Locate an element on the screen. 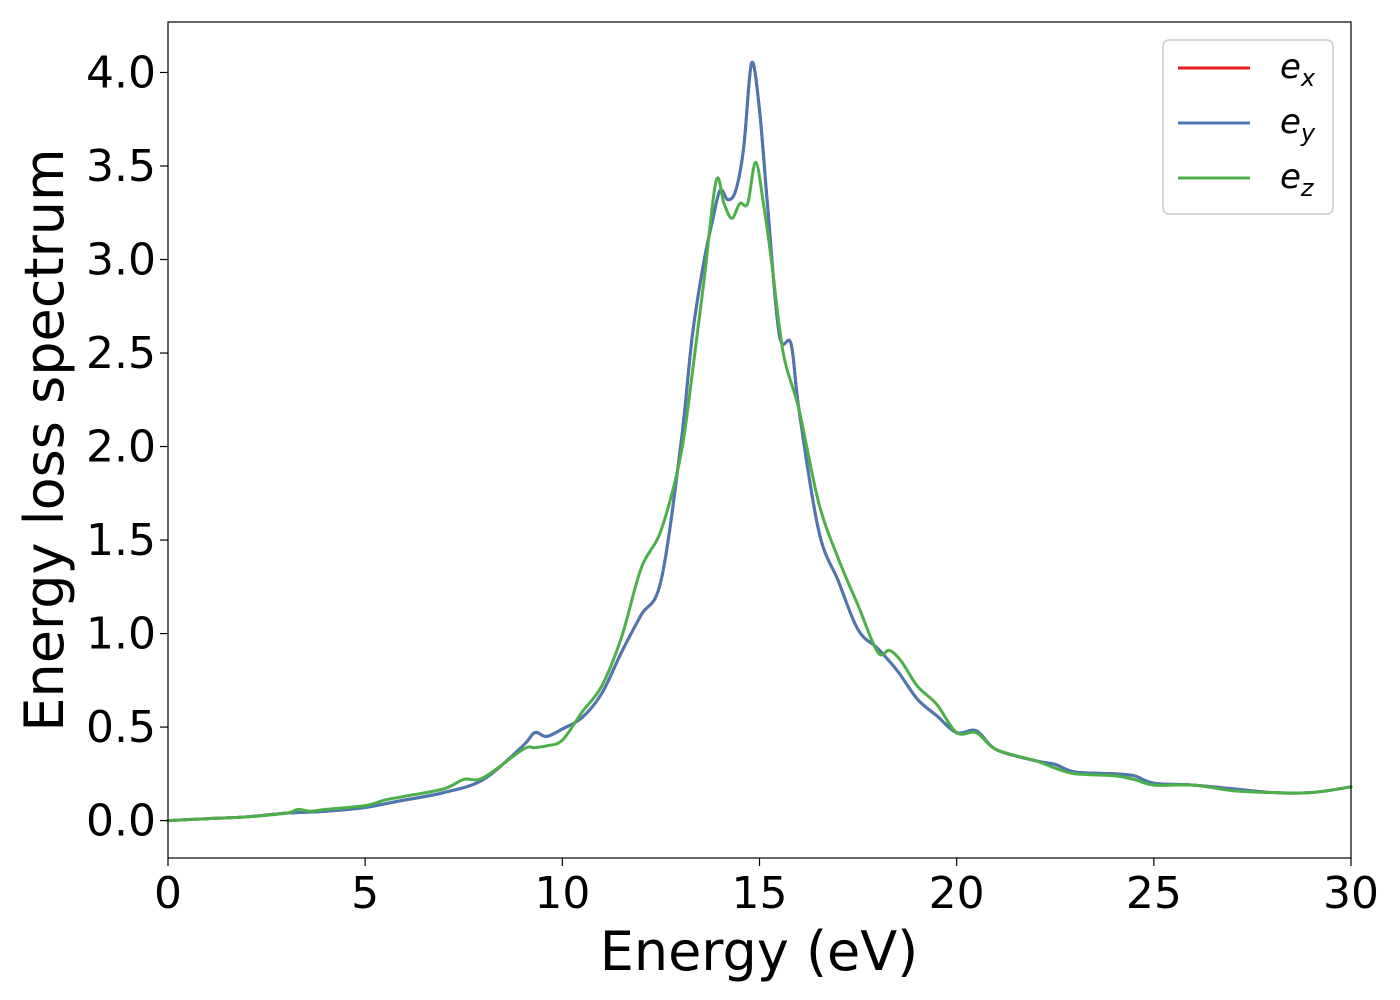 The height and width of the screenshot is (1000, 1400). y-axis-label: Energy loss spectrum is located at coordinates (44, 439).